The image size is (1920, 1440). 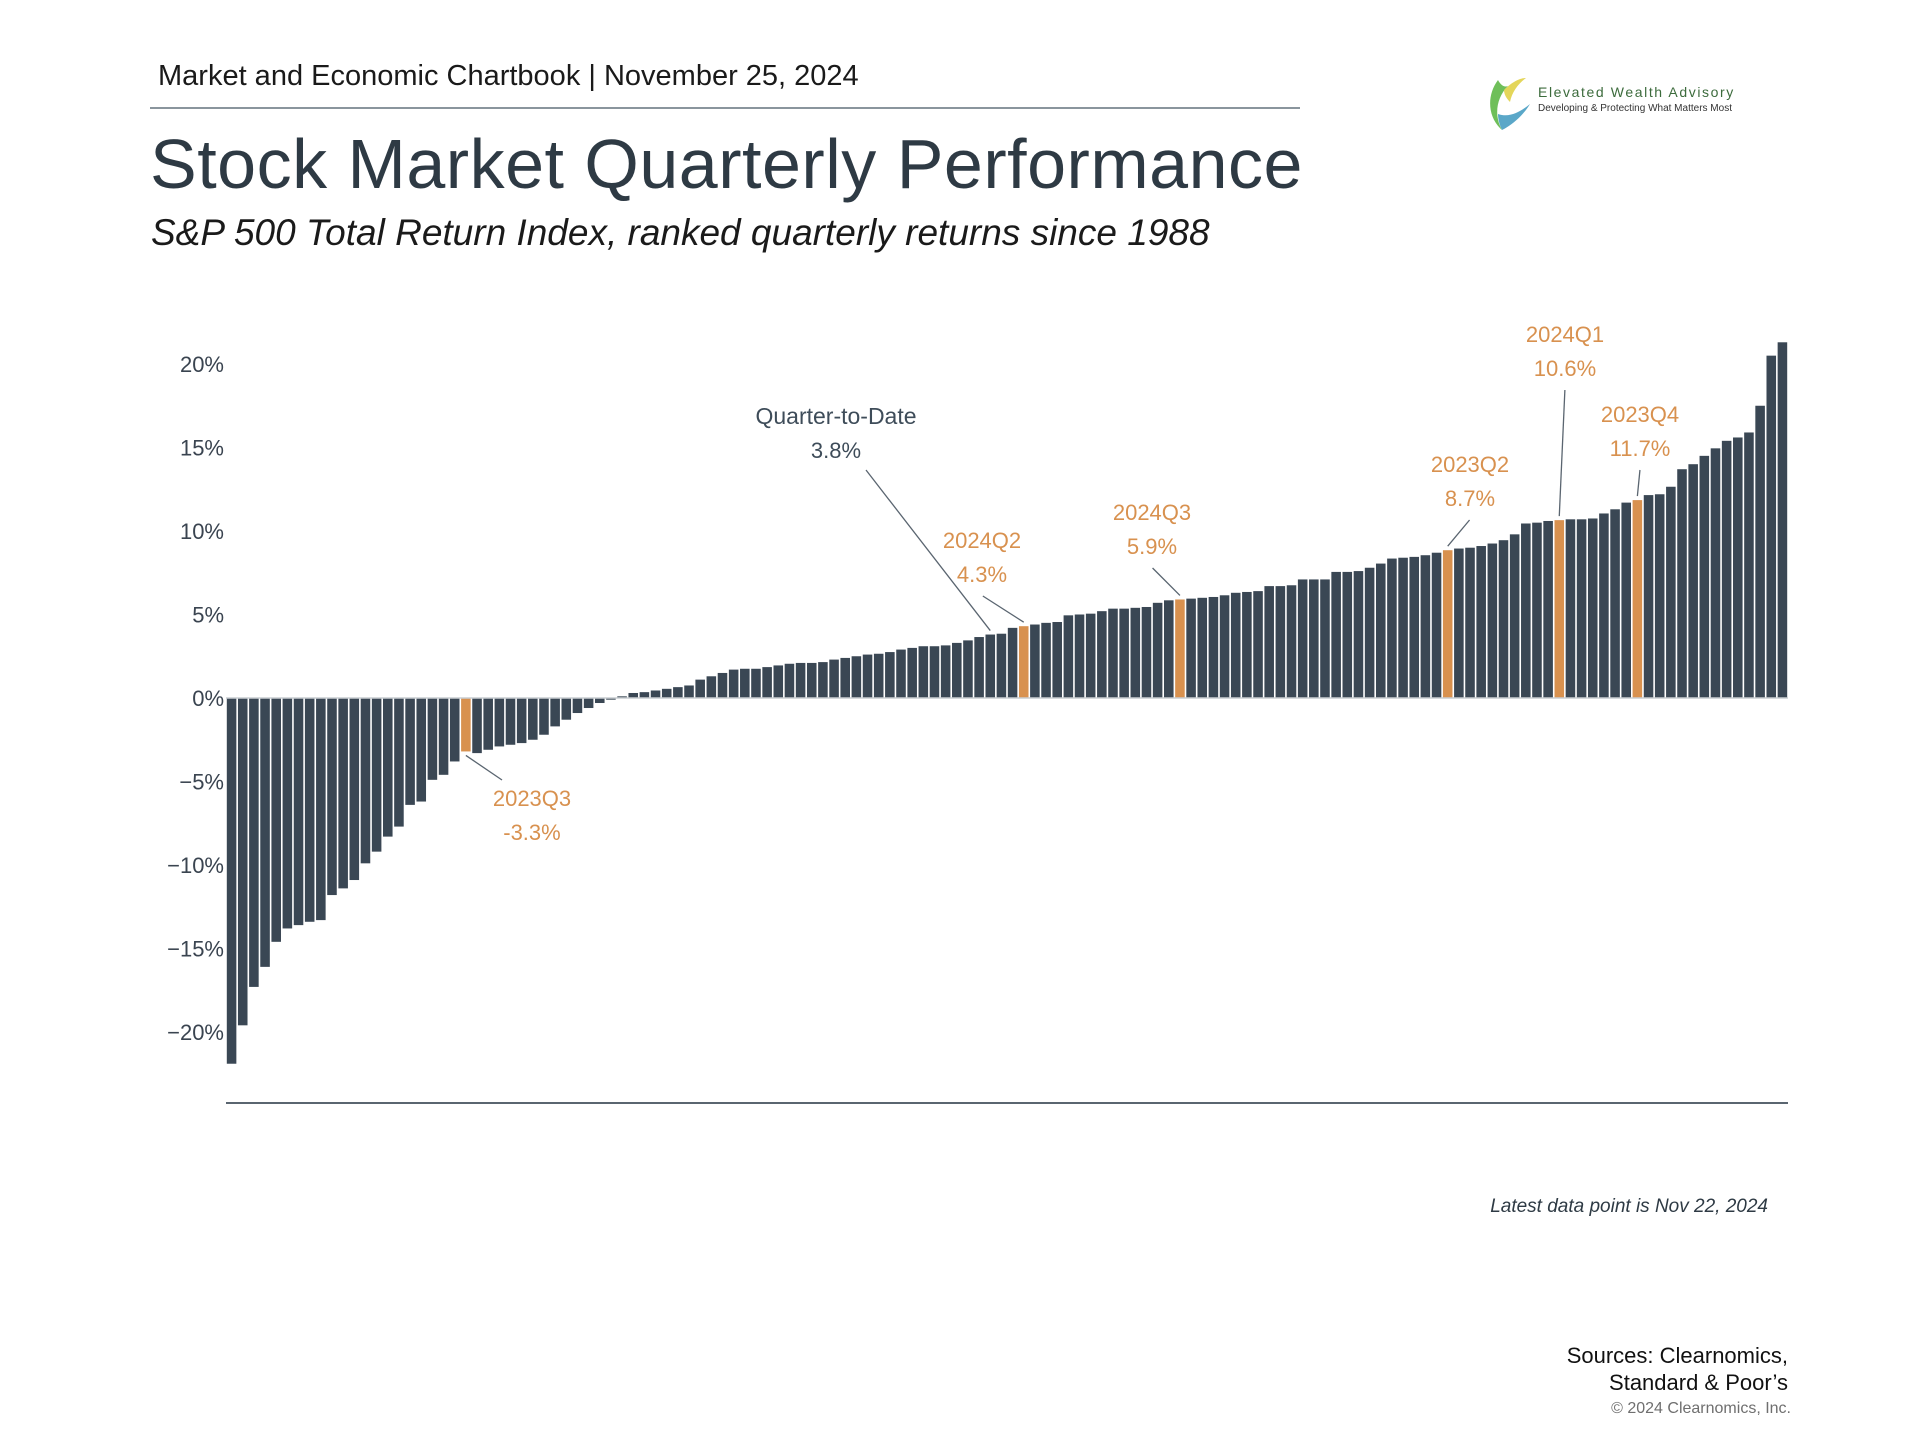 I want to click on annotation-label: 2024Q1, so click(x=1565, y=334).